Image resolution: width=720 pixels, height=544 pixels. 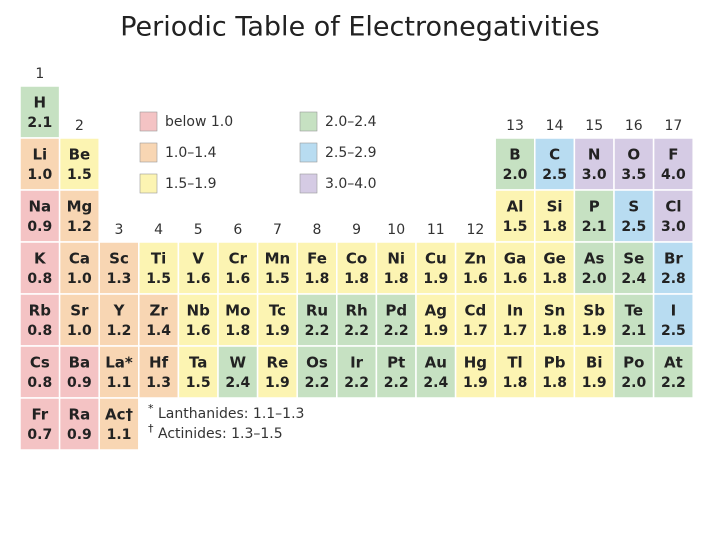 I want to click on element-value: 2.8, so click(x=673, y=279).